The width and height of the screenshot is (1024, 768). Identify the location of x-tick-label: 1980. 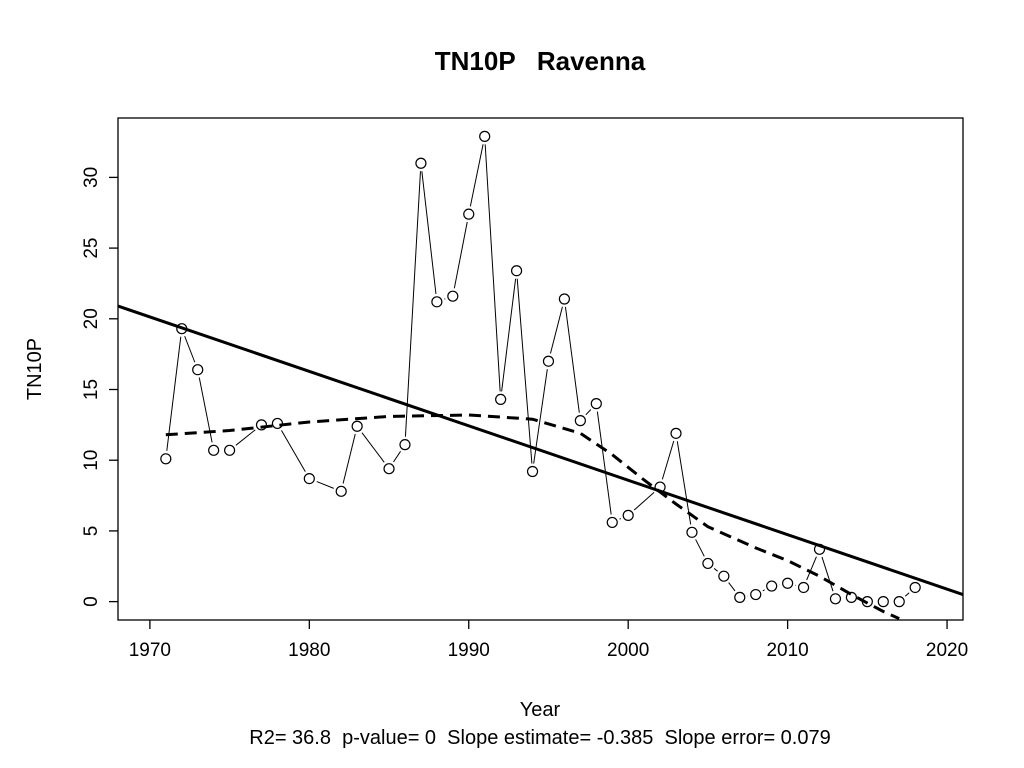
(309, 650).